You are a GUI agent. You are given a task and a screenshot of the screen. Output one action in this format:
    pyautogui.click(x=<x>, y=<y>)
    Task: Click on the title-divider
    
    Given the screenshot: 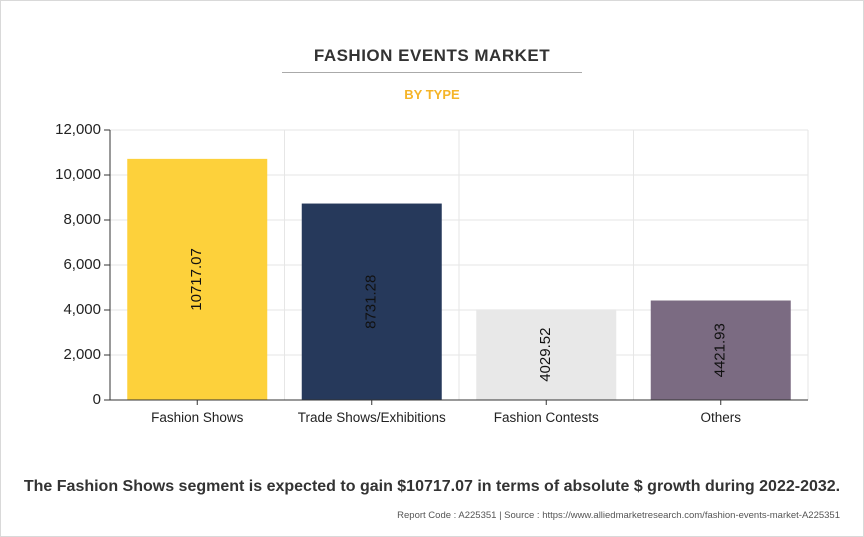 What is the action you would take?
    pyautogui.click(x=432, y=72)
    